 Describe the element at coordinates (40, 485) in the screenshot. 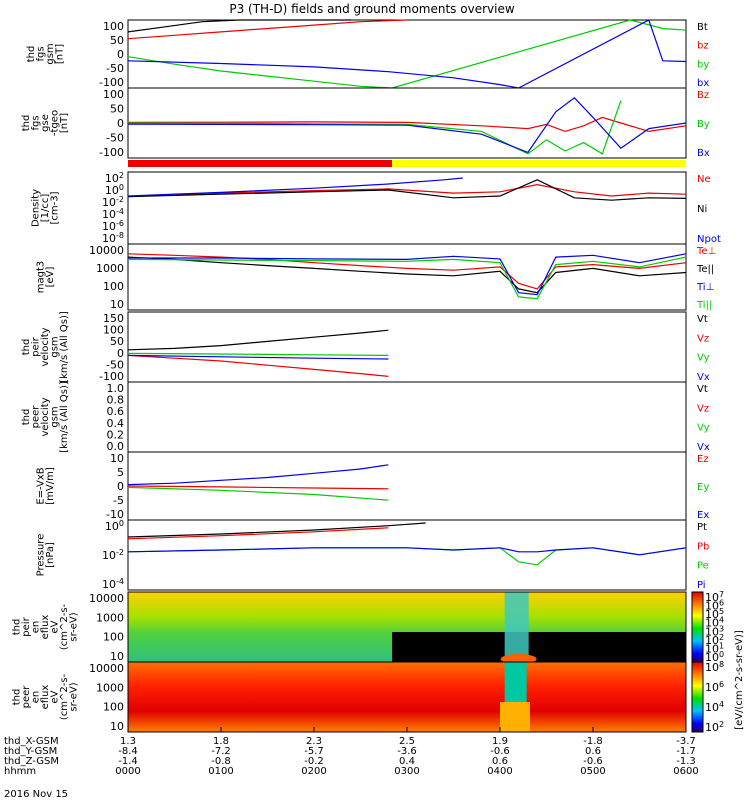

I see `y-axis-label: E=-VxB` at that location.